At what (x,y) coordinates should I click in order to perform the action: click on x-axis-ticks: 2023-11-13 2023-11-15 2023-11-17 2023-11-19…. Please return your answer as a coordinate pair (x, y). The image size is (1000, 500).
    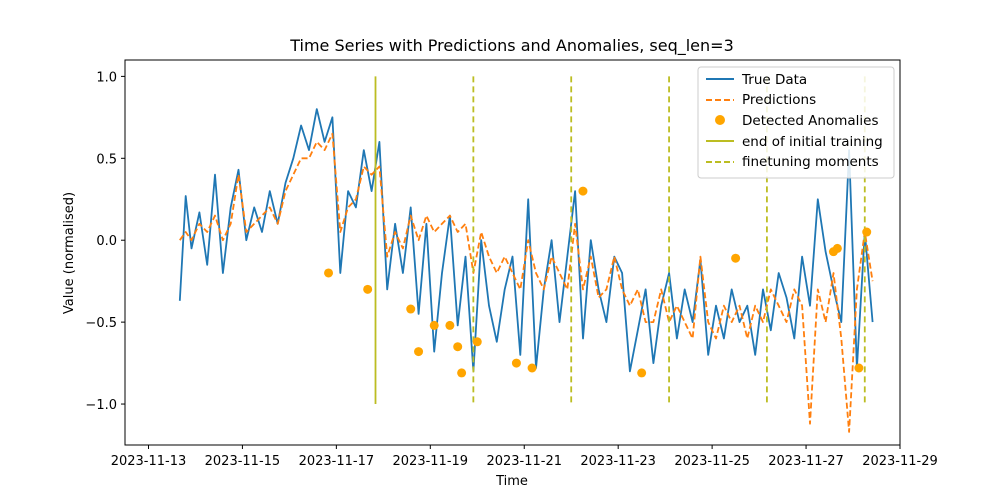
    Looking at the image, I should click on (524, 457).